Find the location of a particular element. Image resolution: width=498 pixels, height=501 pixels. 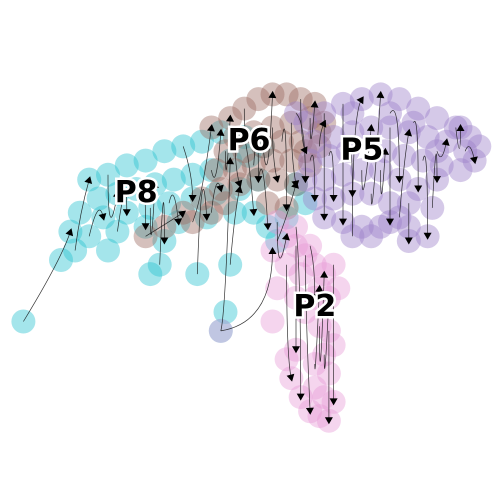

cluster-label-p2: P2 is located at coordinates (314, 306).